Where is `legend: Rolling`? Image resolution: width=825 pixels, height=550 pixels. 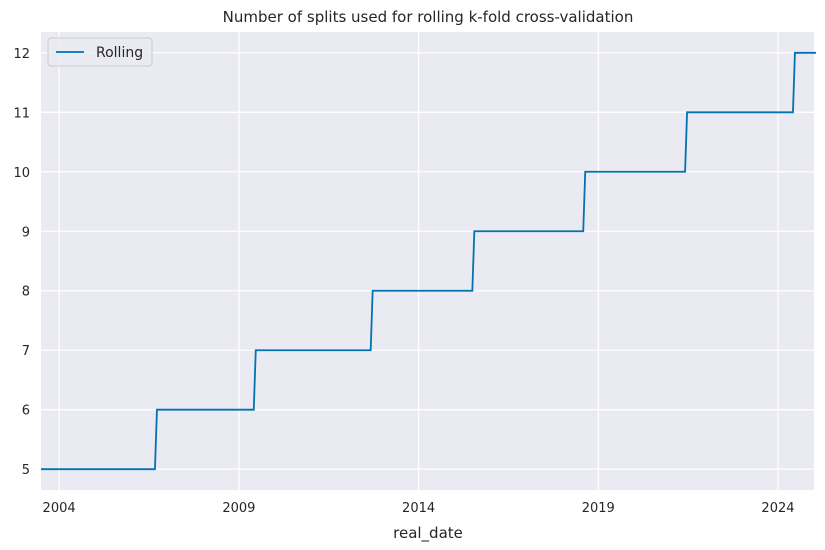
legend: Rolling is located at coordinates (100, 52).